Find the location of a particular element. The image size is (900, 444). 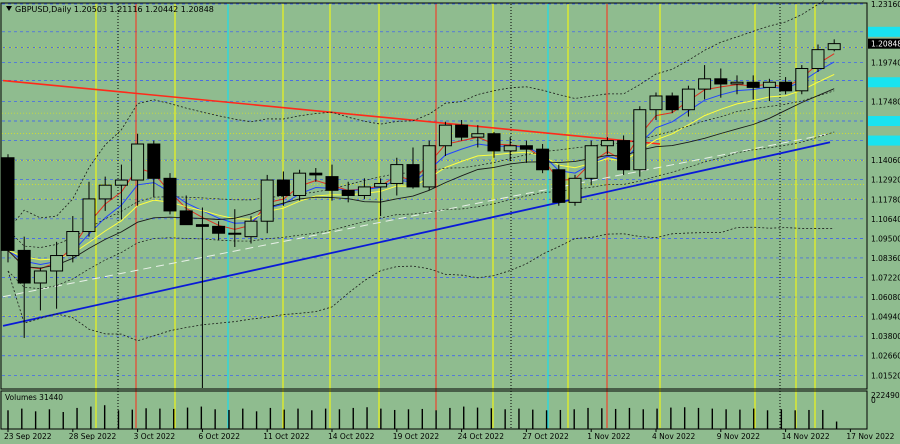

price-tick-label: 1.08360 is located at coordinates (885, 258).